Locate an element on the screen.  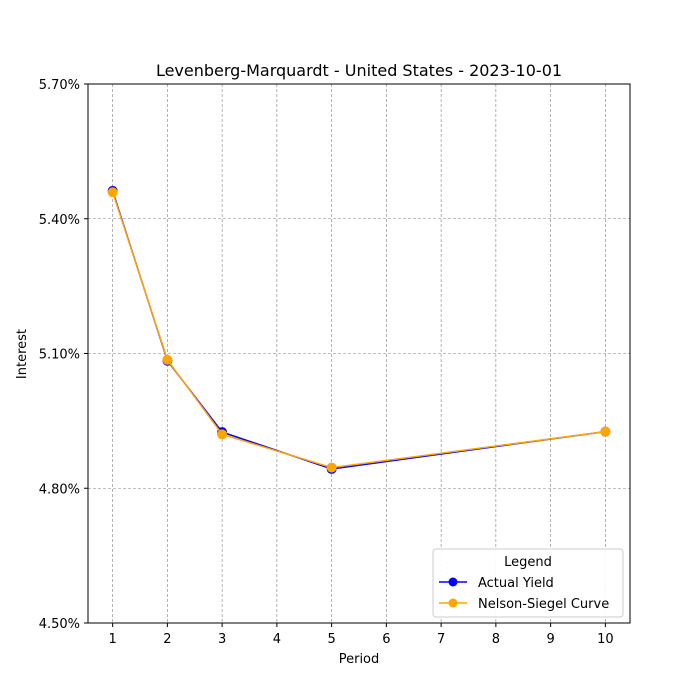
legend-actual-yield-label: Actual Yield is located at coordinates (516, 583).